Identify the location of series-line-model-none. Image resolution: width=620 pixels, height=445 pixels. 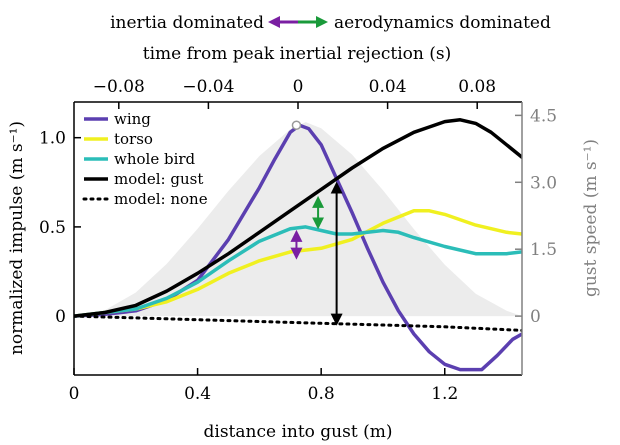
(298, 323).